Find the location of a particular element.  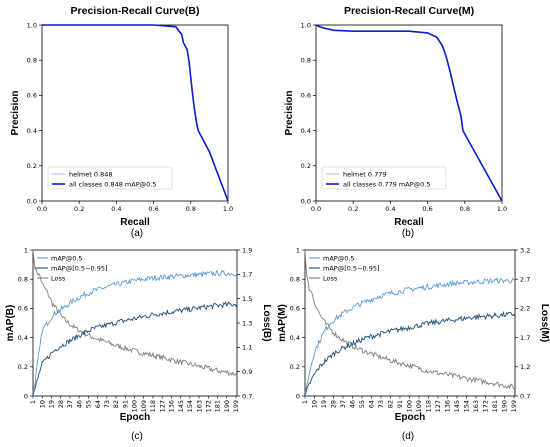

y2-axis-label: Loss(B) is located at coordinates (266, 322).